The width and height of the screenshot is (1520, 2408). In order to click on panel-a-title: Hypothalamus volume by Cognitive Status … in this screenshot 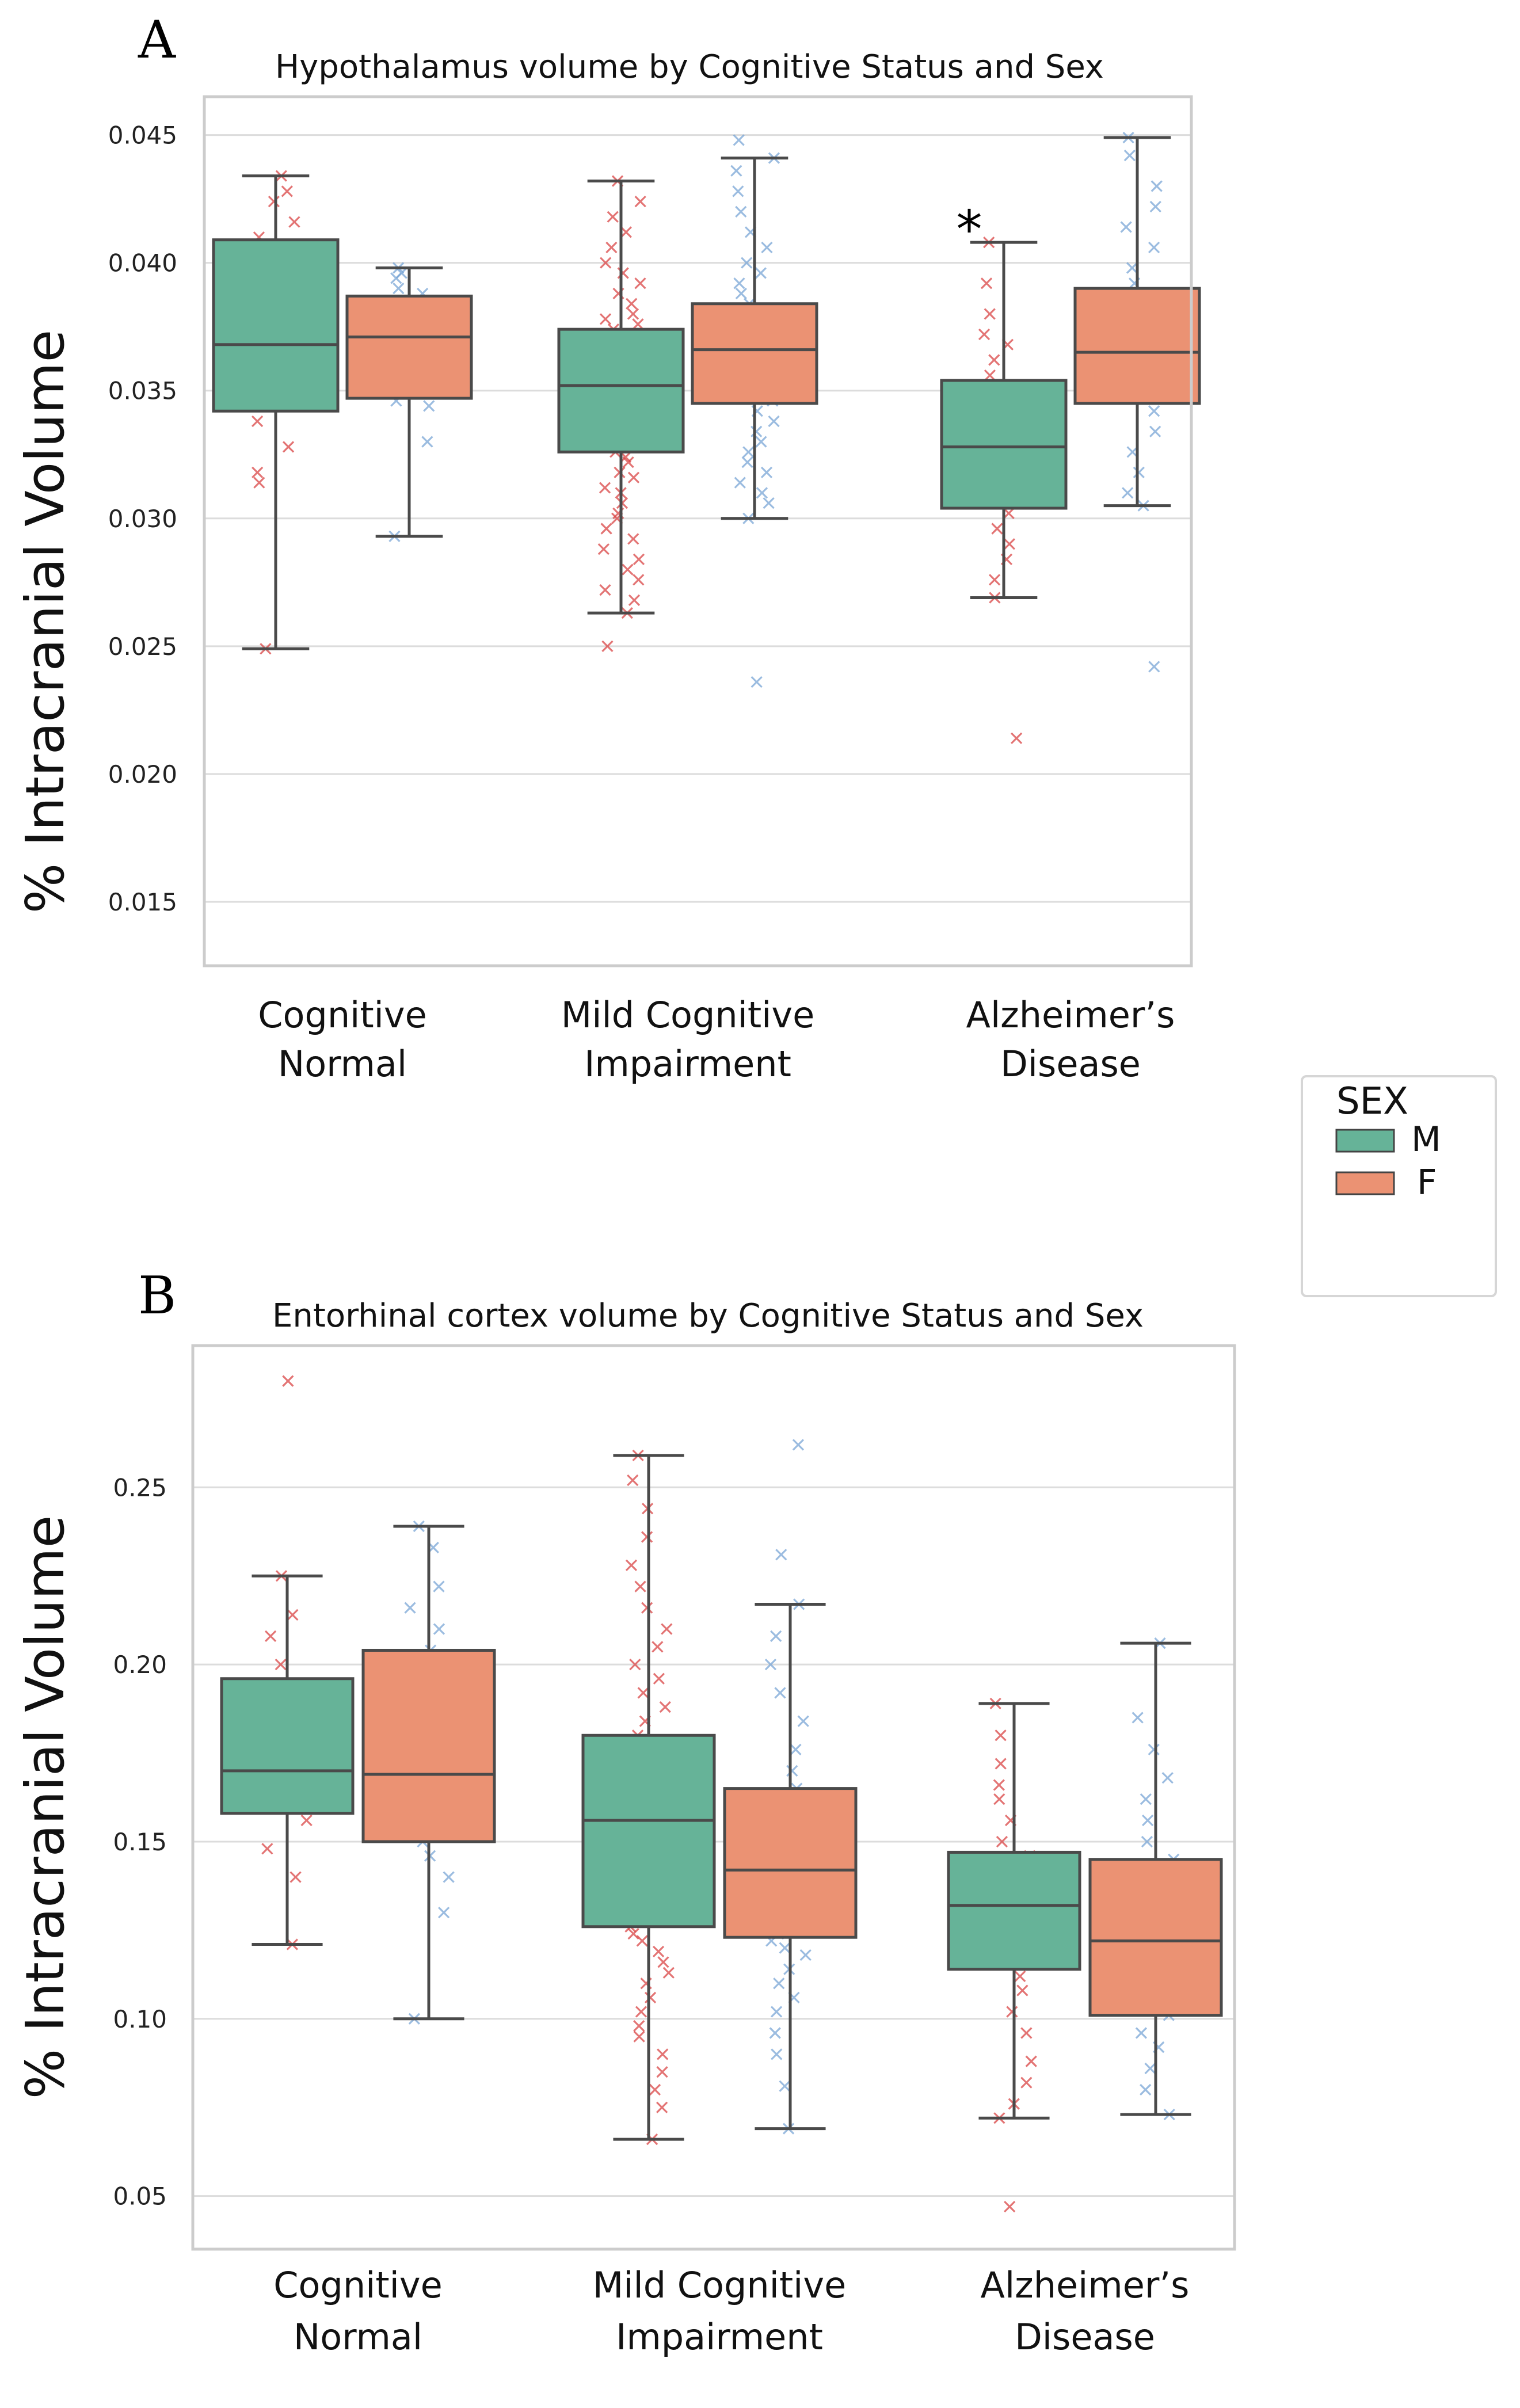, I will do `click(689, 67)`.